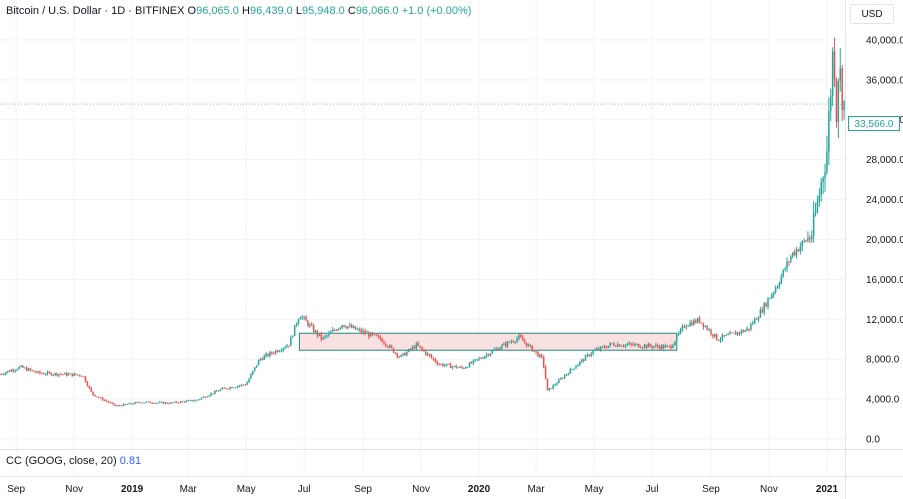 The height and width of the screenshot is (499, 903). I want to click on indicator-value: 0.81, so click(130, 461).